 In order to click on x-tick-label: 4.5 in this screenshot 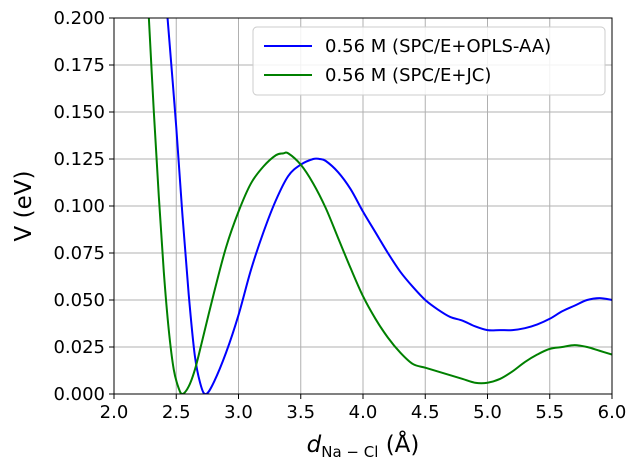, I will do `click(425, 412)`.